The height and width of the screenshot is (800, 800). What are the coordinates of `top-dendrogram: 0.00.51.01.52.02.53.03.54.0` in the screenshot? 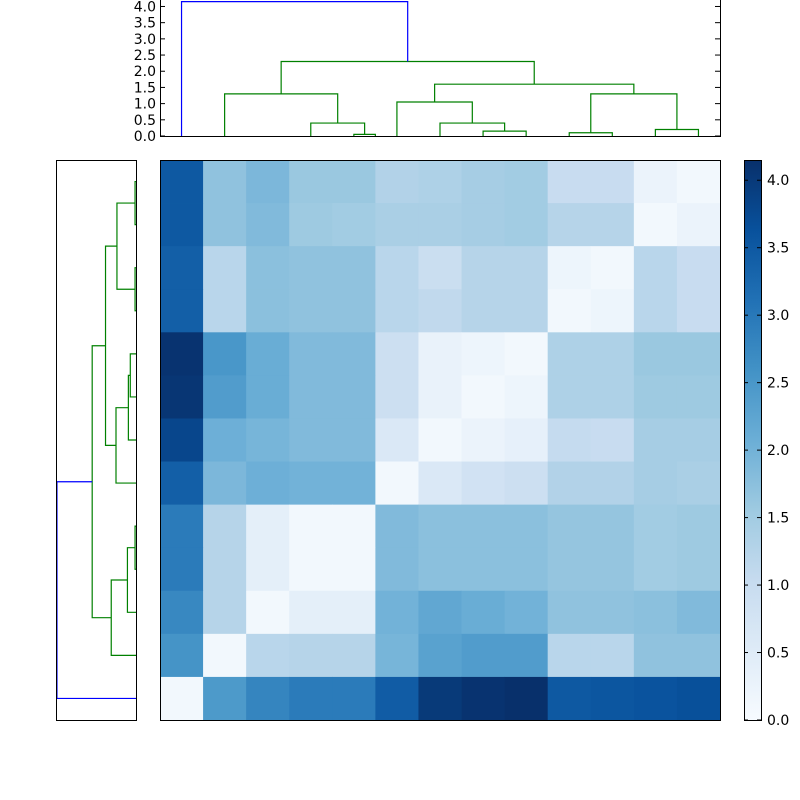 It's located at (427, 72).